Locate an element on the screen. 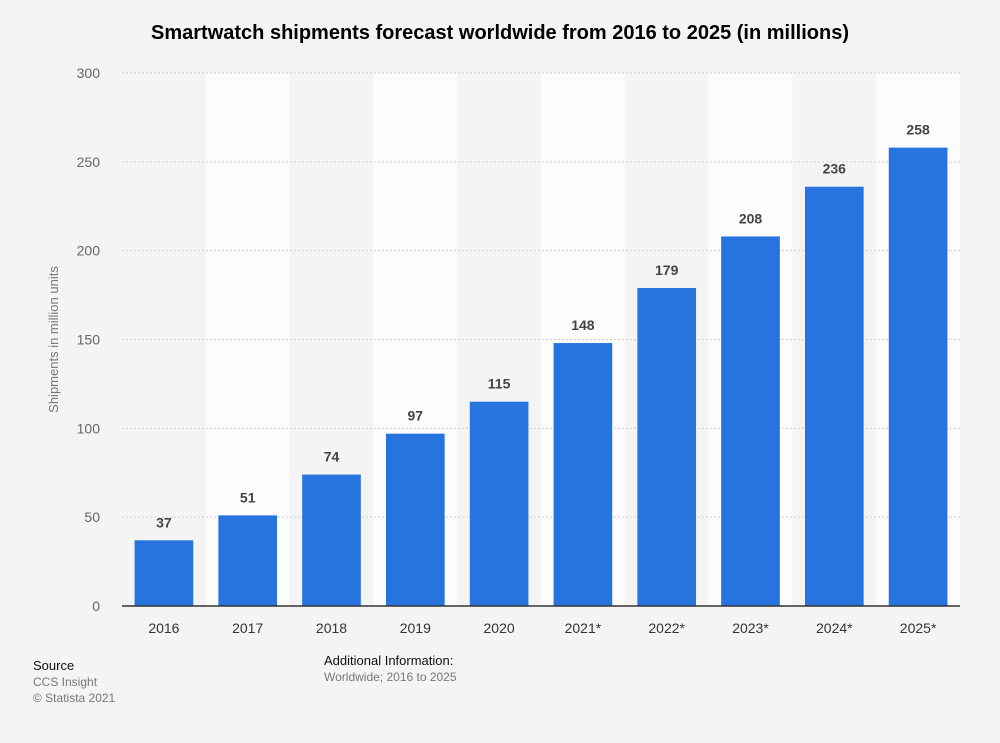 The height and width of the screenshot is (743, 1000). x-tick-label: 2018 is located at coordinates (331, 628).